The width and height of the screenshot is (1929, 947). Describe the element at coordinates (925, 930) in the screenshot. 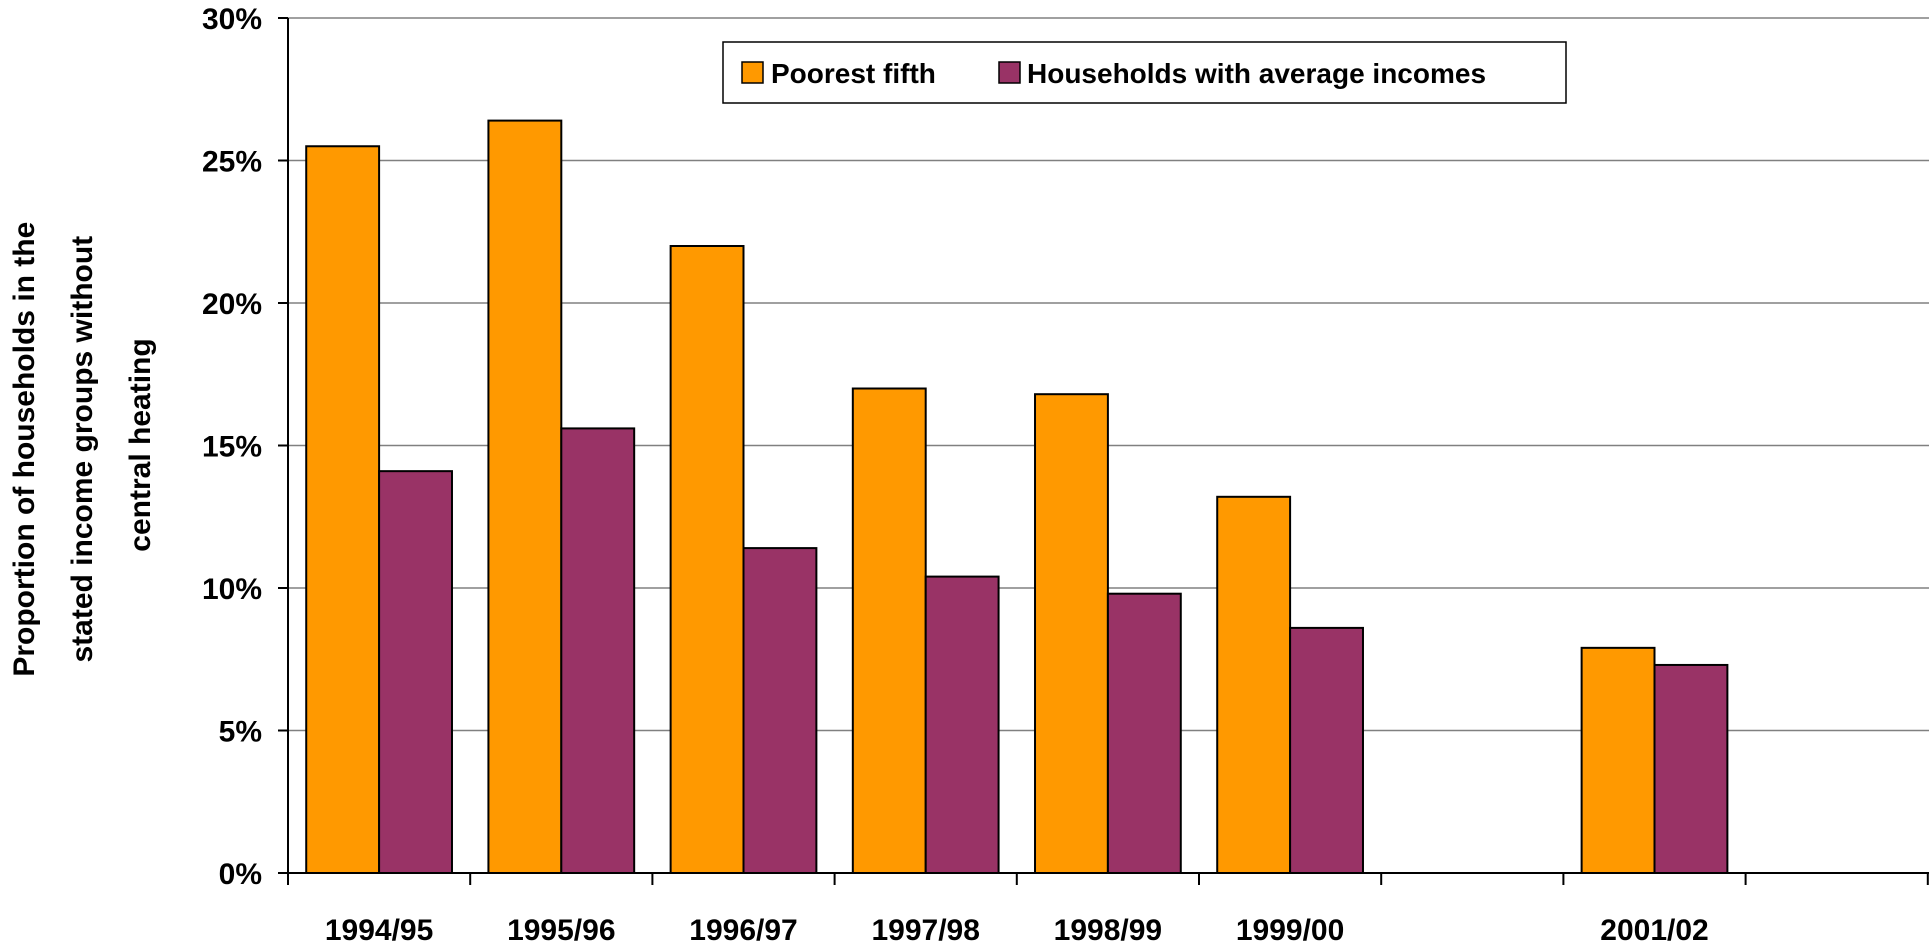

I see `x-tick-label: 1997/98` at that location.